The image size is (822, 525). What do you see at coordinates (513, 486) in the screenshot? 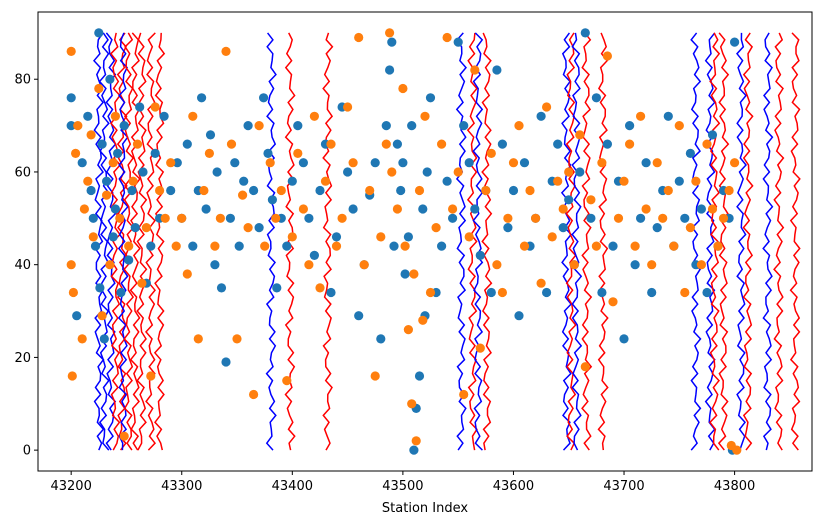
I see `x-tick-label: 43600` at bounding box center [513, 486].